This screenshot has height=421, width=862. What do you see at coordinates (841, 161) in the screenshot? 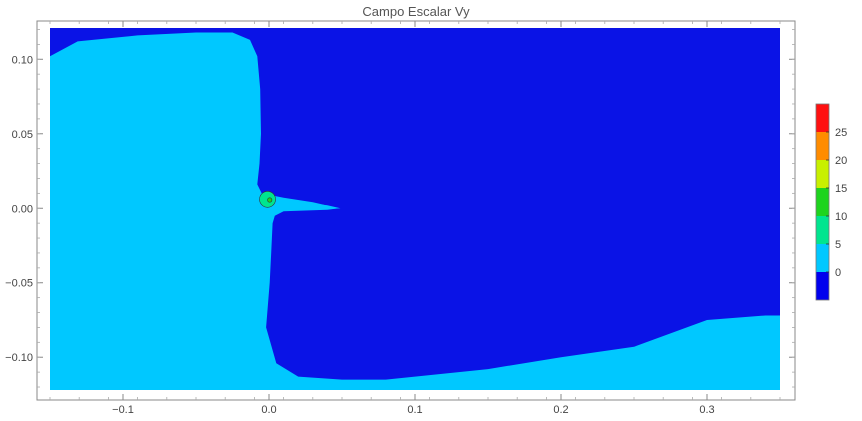
I see `colorbar-tick-label: 20` at bounding box center [841, 161].